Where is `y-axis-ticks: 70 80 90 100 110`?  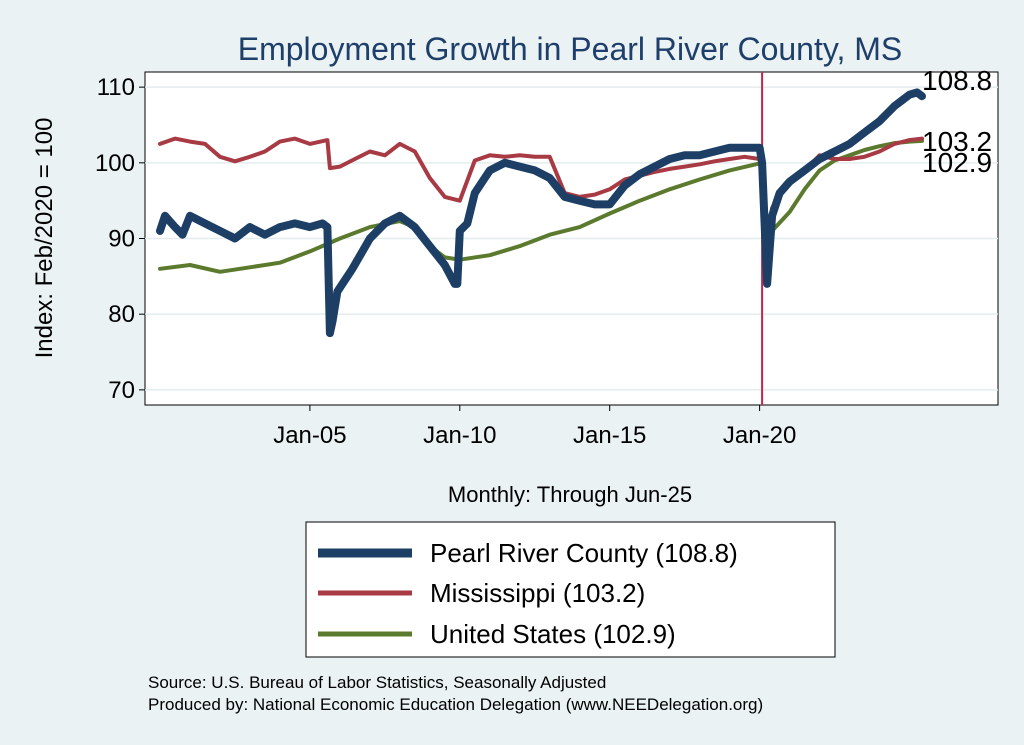
y-axis-ticks: 70 80 90 100 110 is located at coordinates (120, 239).